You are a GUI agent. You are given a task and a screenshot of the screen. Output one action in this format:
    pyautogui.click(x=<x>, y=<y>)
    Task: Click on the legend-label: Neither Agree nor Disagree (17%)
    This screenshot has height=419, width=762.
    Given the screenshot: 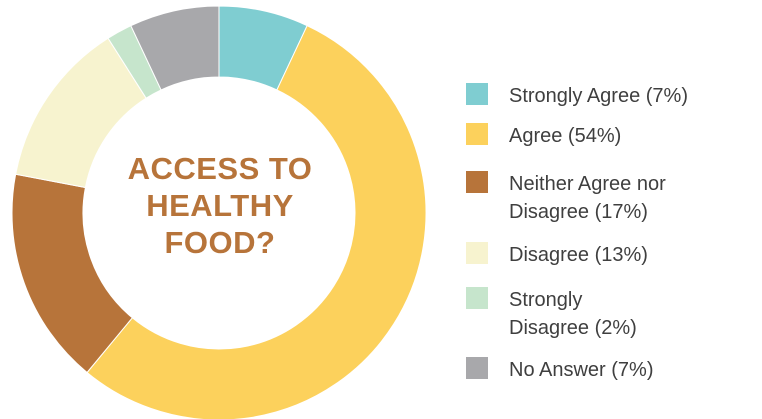 What is the action you would take?
    pyautogui.click(x=587, y=198)
    